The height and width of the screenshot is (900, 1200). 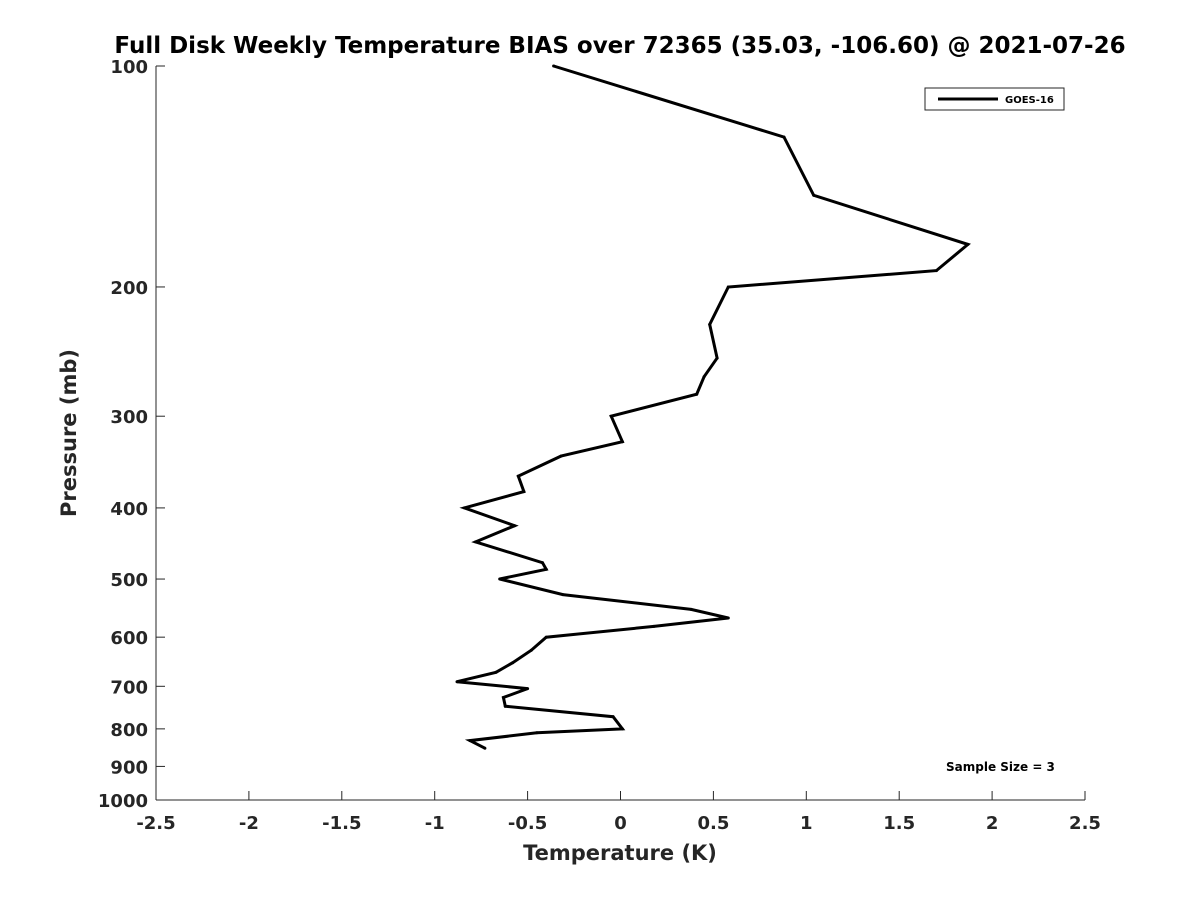 What do you see at coordinates (155, 823) in the screenshot?
I see `x-tick-label: -2.5` at bounding box center [155, 823].